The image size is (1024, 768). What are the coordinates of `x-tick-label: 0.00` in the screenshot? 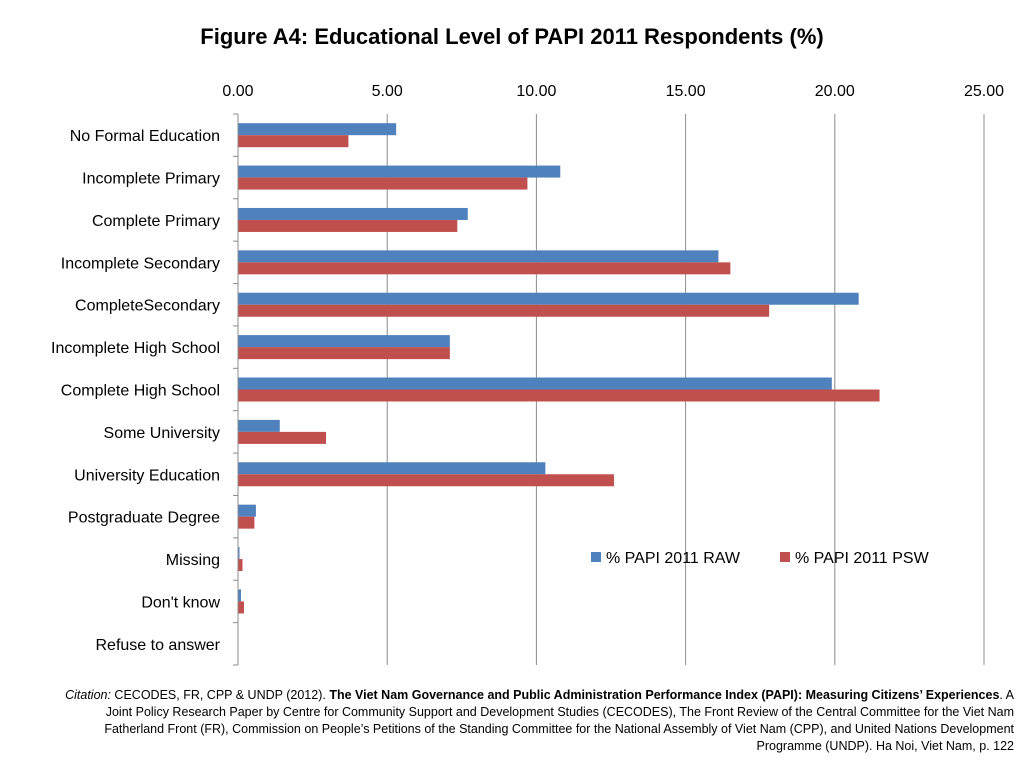 It's located at (237, 91).